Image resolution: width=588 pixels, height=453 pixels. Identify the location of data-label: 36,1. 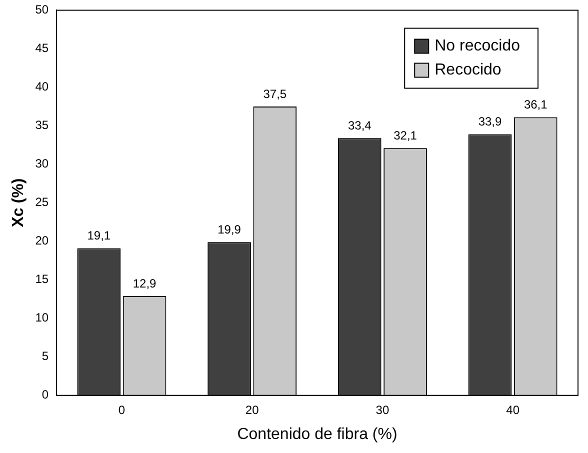
(536, 105).